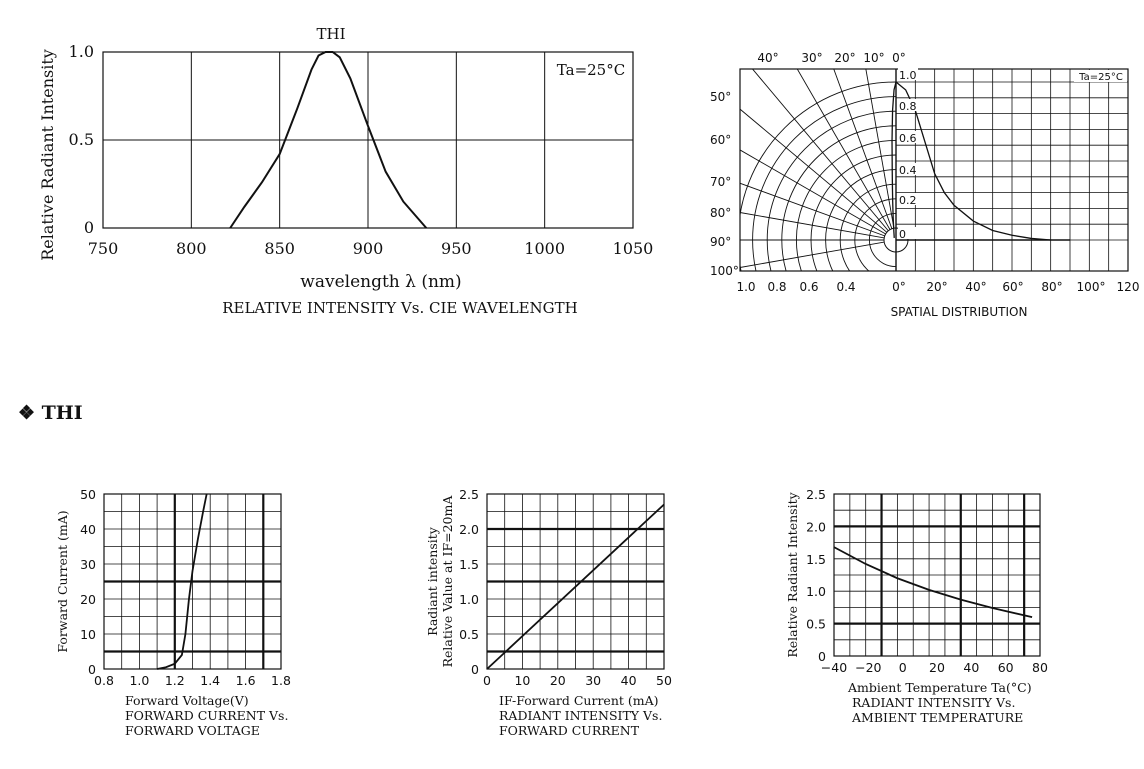 The image size is (1144, 769). What do you see at coordinates (873, 58) in the screenshot?
I see `spatial-top-angle-label: 10°` at bounding box center [873, 58].